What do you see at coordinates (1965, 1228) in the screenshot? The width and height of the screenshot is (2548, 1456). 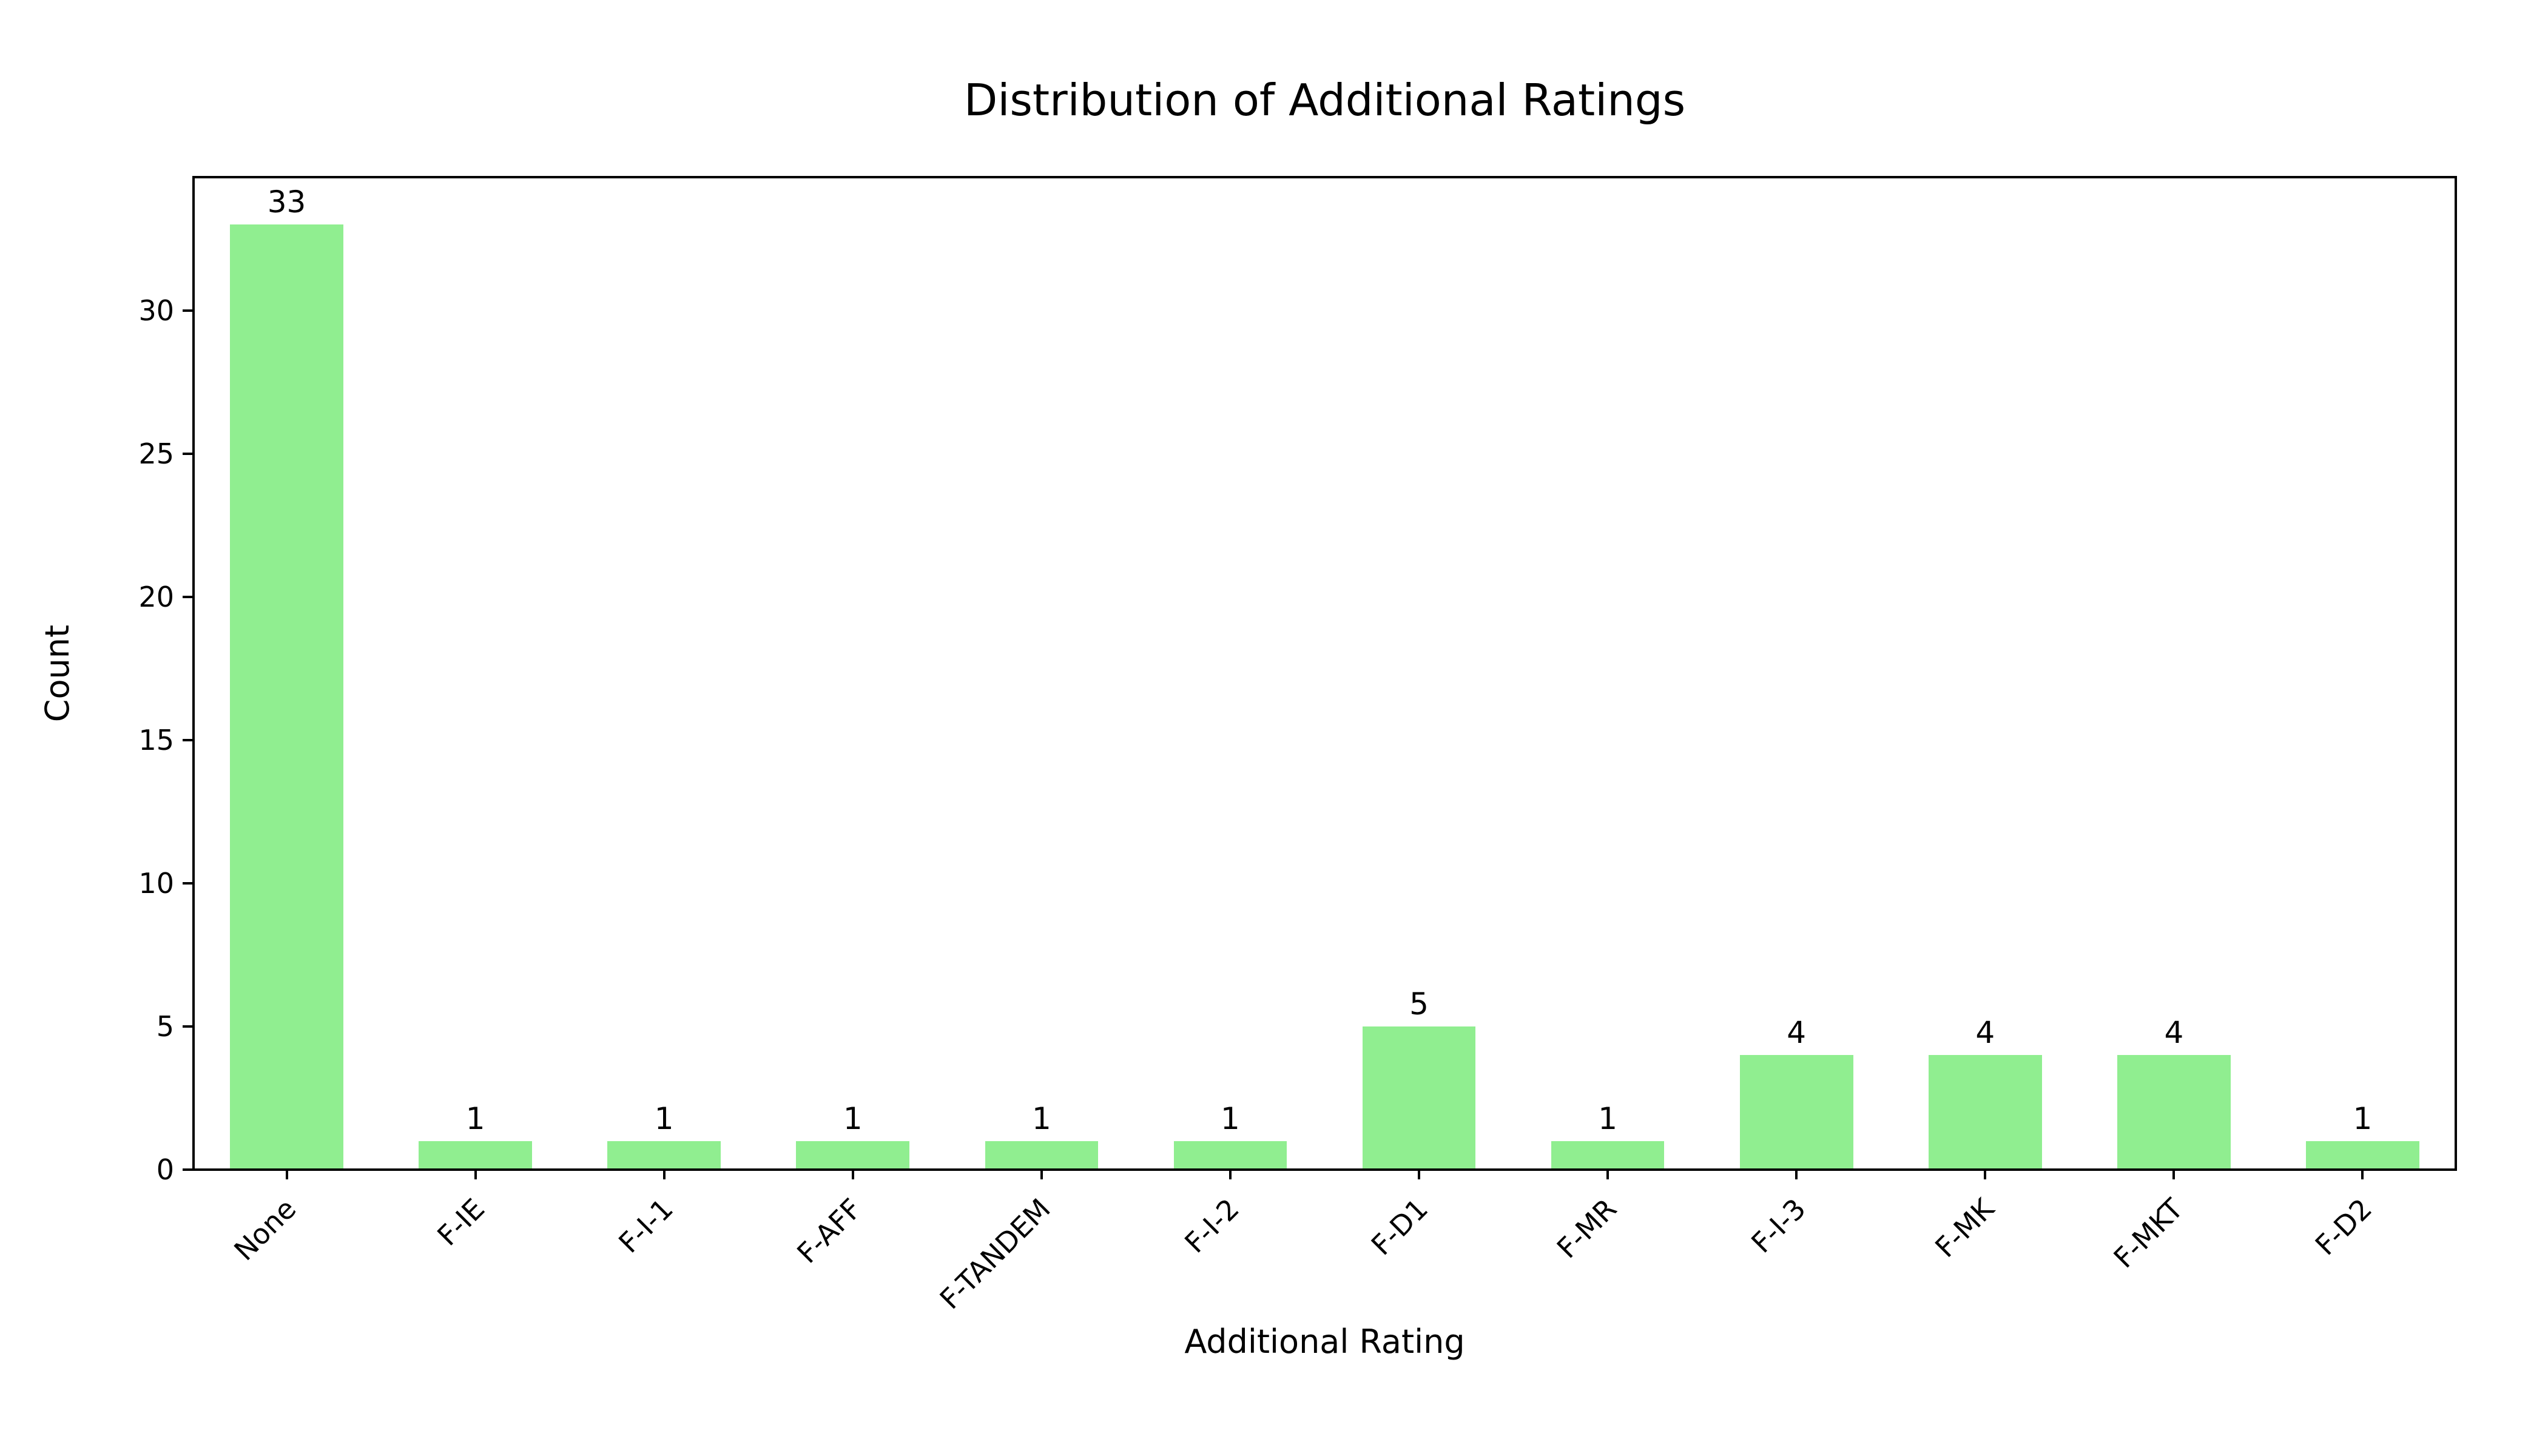 I see `x-tick-label-F-MK: F-MK` at bounding box center [1965, 1228].